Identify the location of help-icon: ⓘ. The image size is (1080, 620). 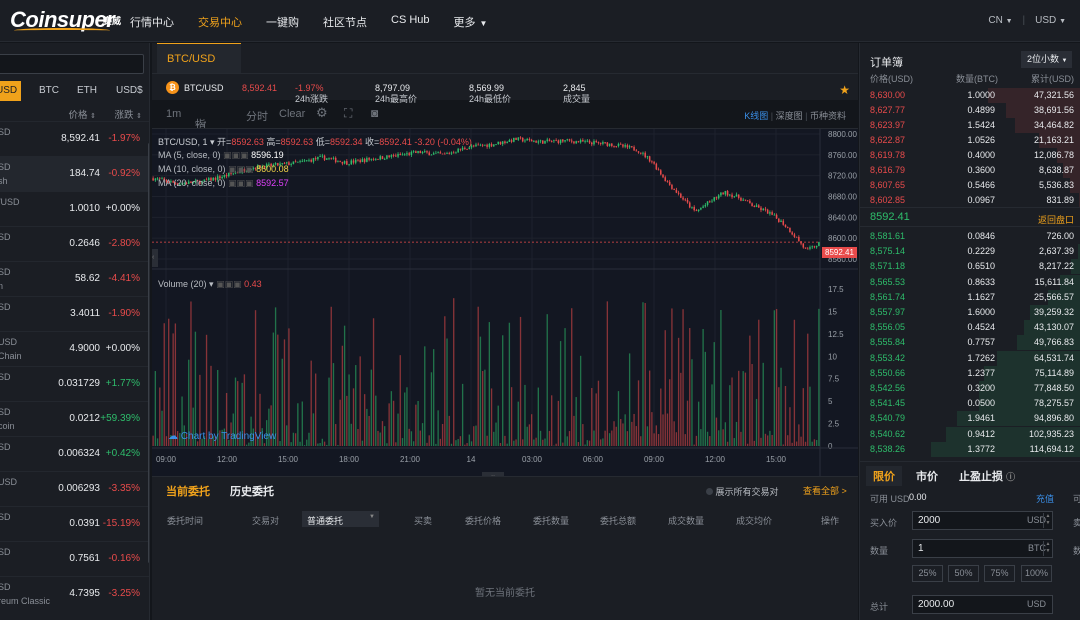
(1011, 477).